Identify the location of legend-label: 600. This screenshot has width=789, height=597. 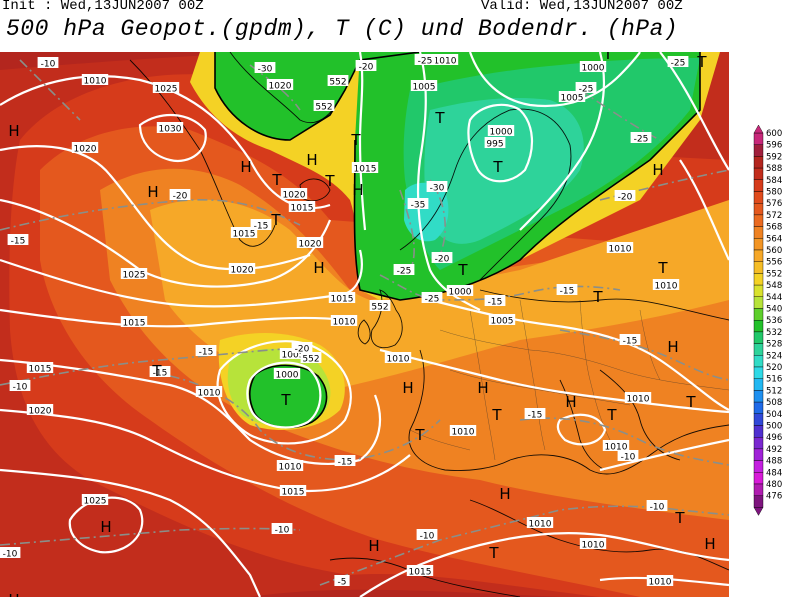
(774, 134).